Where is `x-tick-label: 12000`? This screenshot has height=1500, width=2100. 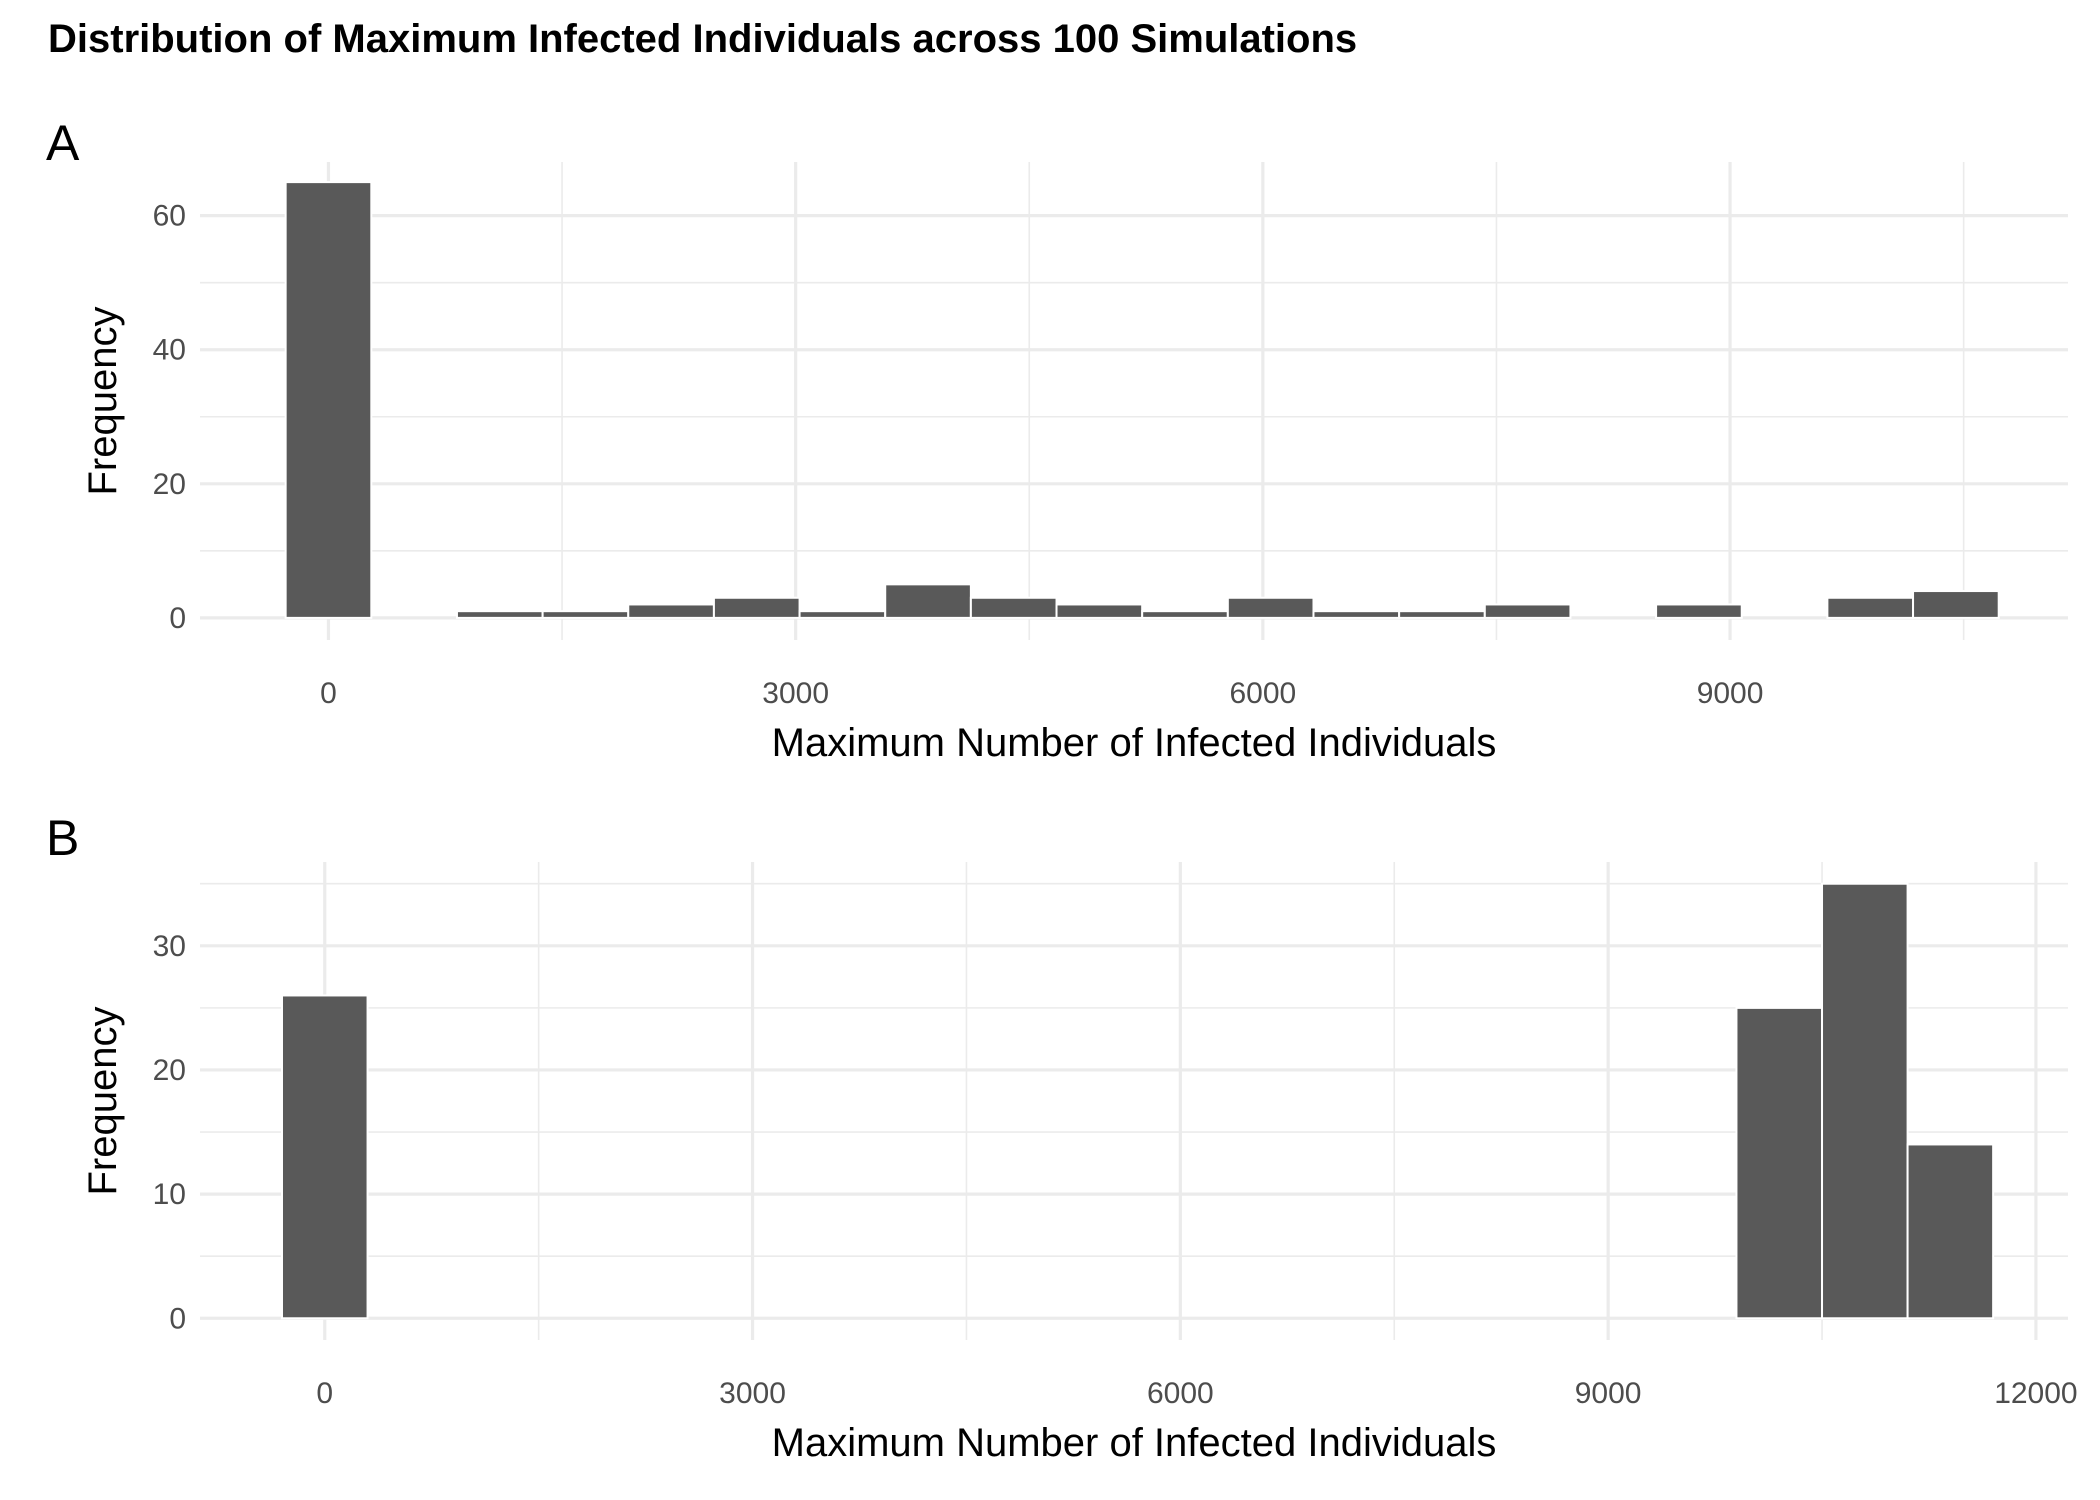
x-tick-label: 12000 is located at coordinates (2035, 1393).